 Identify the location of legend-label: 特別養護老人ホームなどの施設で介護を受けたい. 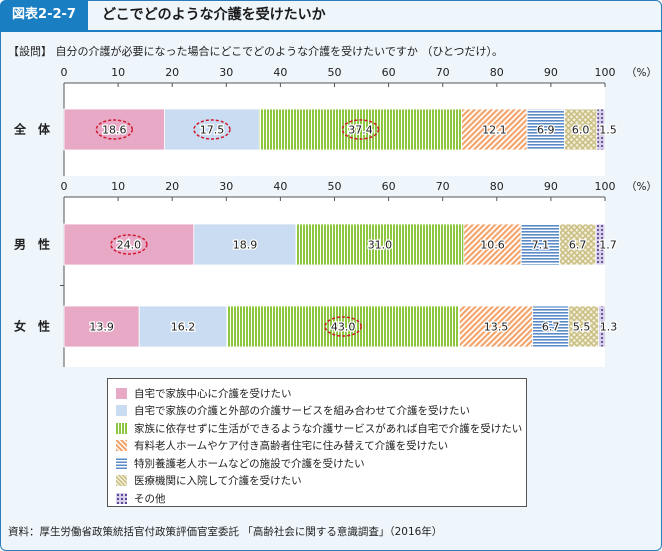
(249, 463).